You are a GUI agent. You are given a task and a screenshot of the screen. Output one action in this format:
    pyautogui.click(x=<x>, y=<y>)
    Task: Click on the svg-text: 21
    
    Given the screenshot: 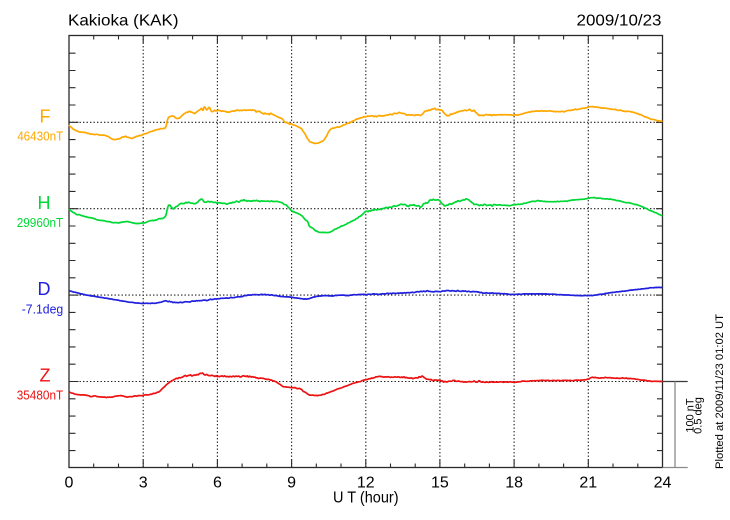 What is the action you would take?
    pyautogui.click(x=588, y=483)
    